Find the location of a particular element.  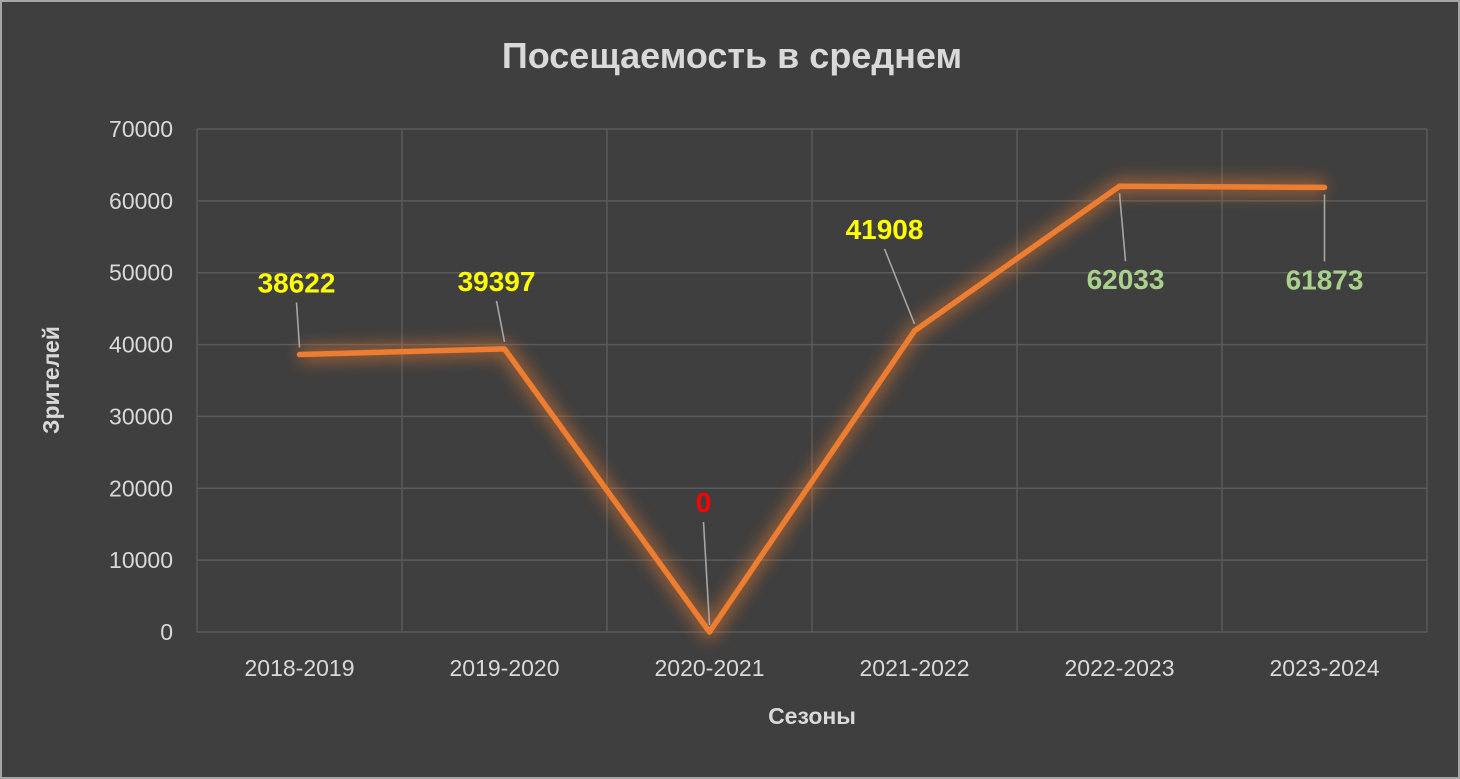

y-tick-label: 10000 is located at coordinates (141, 560).